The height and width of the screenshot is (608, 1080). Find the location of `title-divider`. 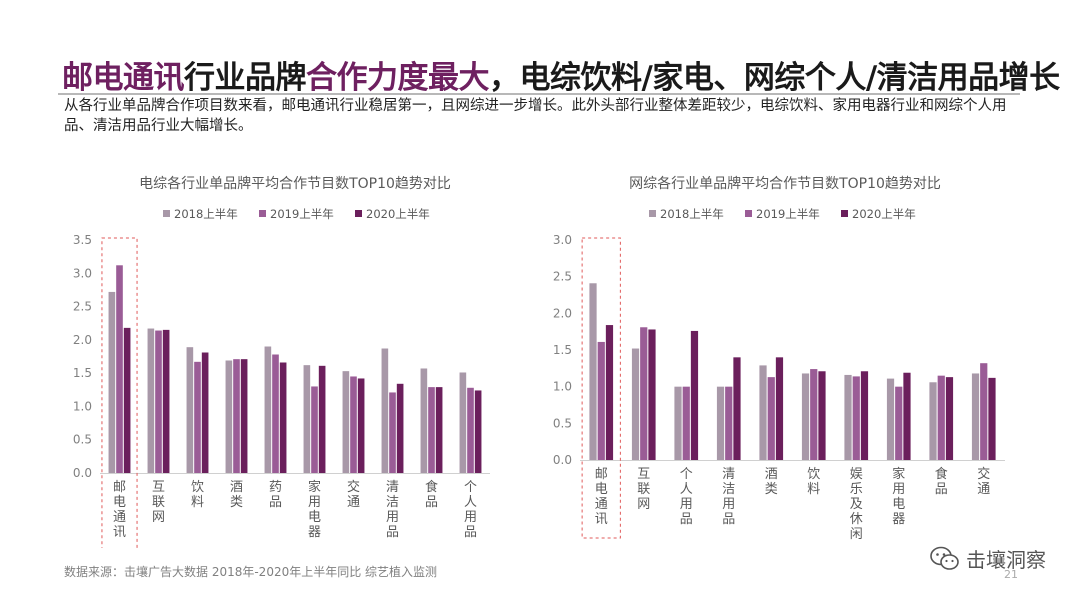

title-divider is located at coordinates (539, 94).